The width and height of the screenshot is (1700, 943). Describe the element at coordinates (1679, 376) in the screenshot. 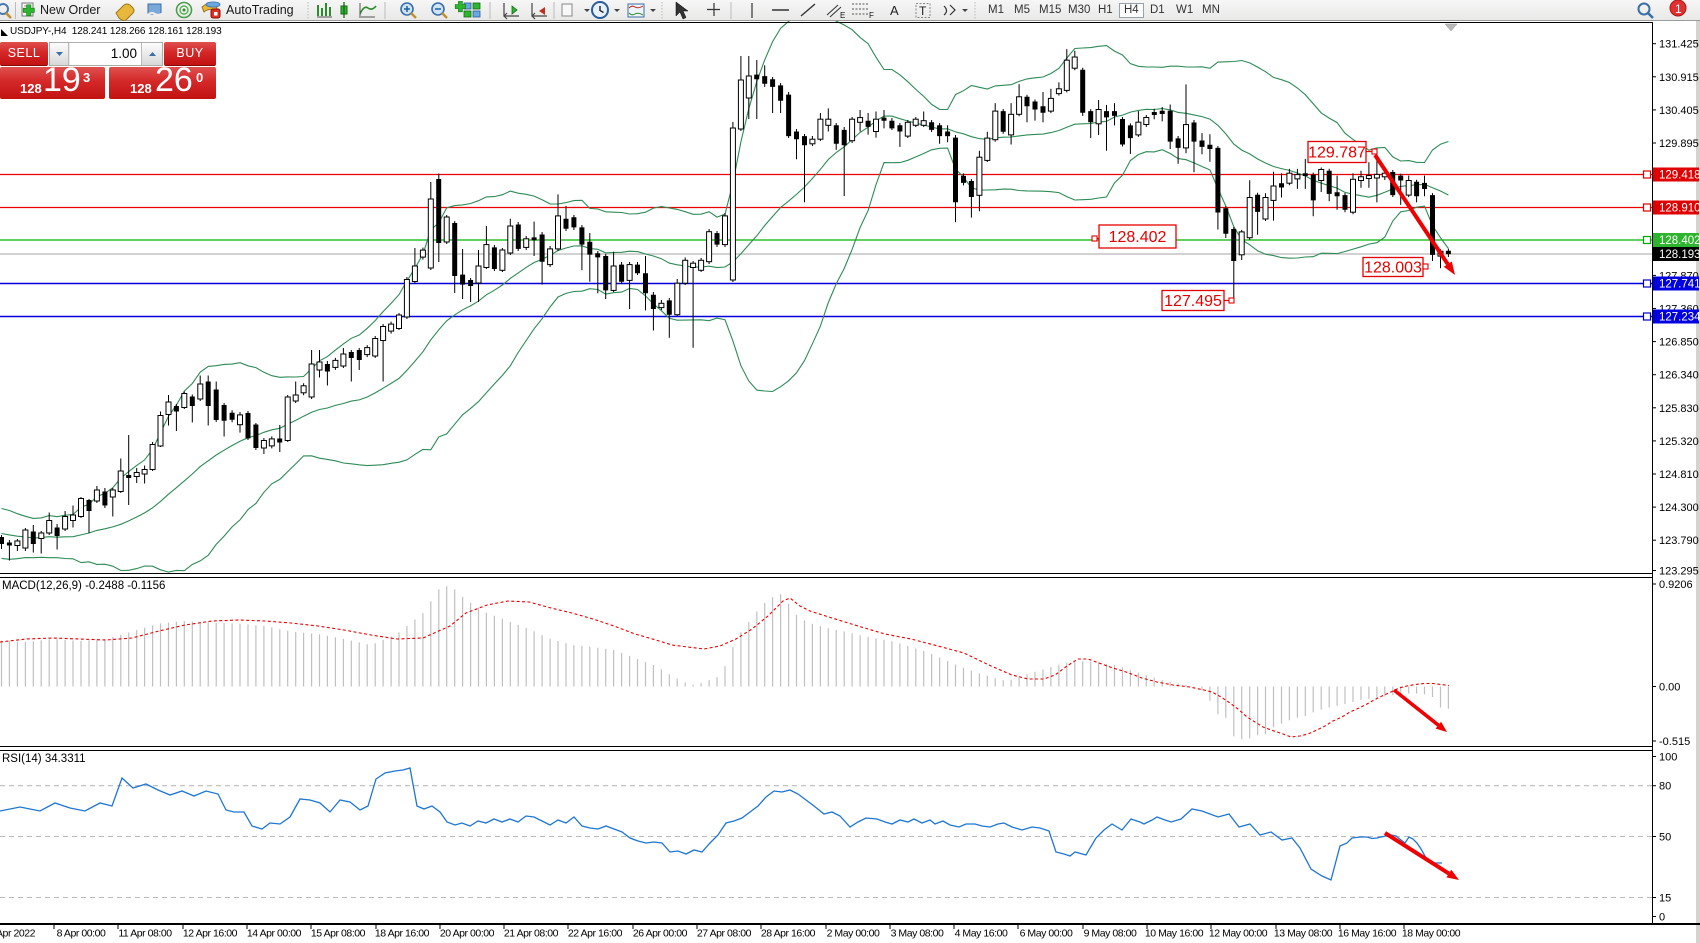

I see `svg-text: 126.340` at that location.